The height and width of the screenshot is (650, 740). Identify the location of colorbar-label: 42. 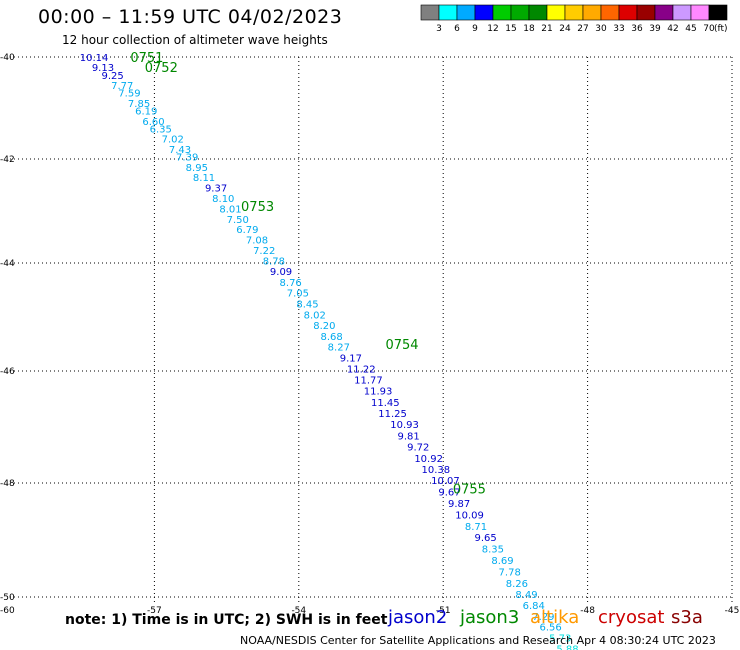
(672, 29).